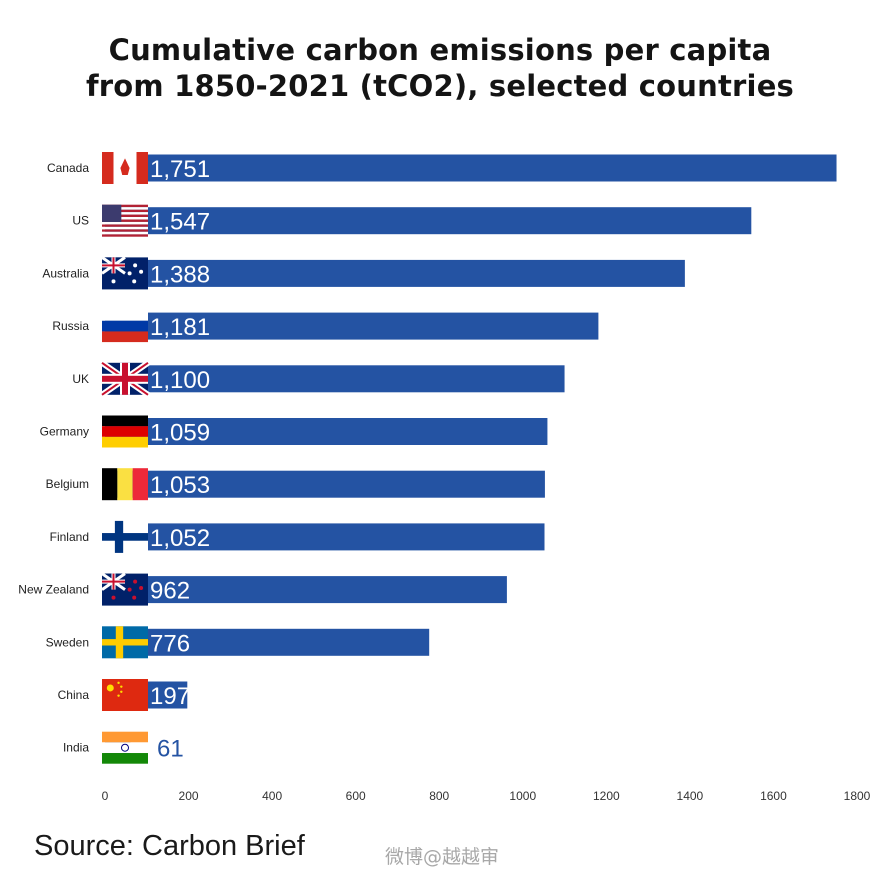  Describe the element at coordinates (80, 221) in the screenshot. I see `category-label-us: US` at that location.